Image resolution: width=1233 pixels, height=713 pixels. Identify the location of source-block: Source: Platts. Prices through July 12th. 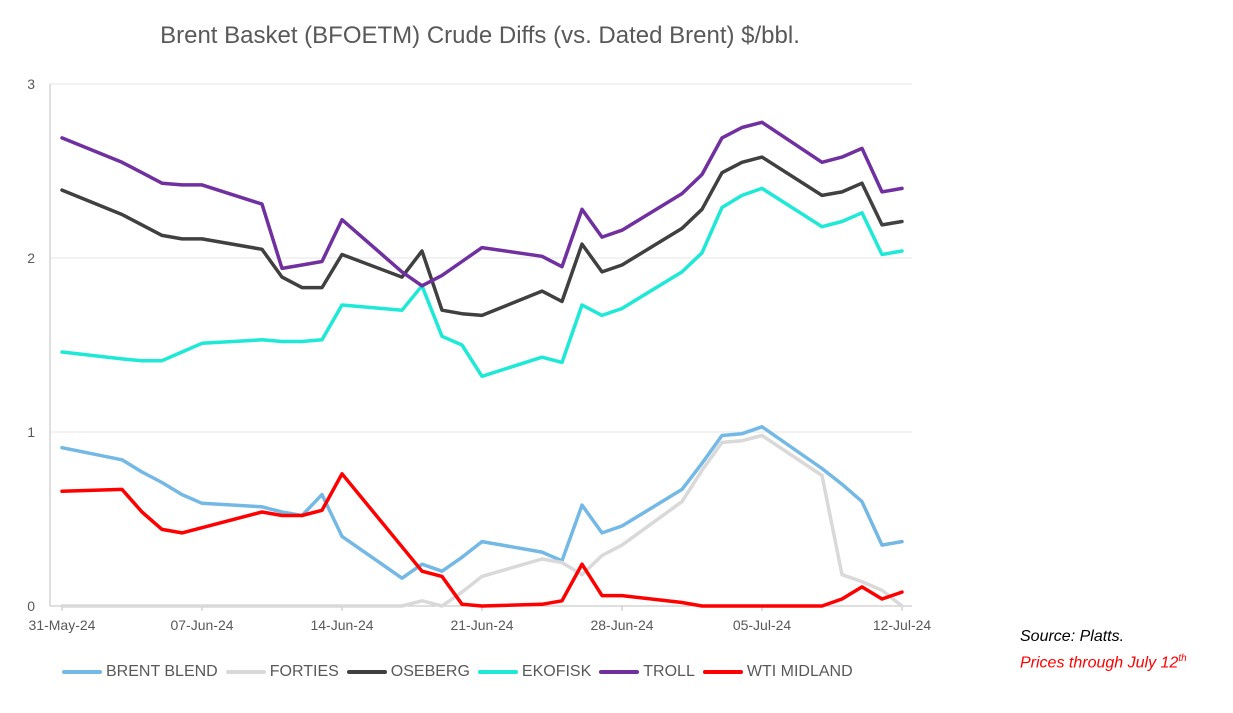
(1103, 650).